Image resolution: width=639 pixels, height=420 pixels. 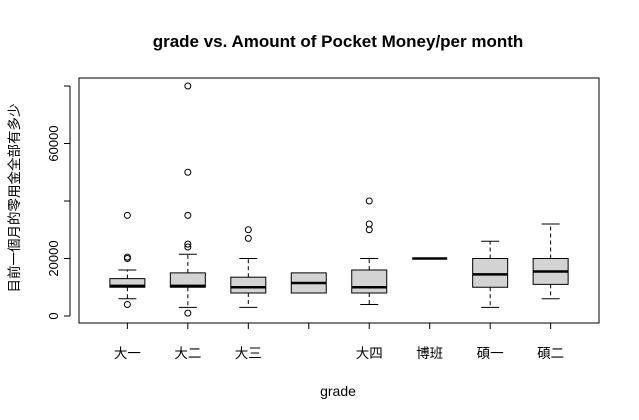 I want to click on y-tick-label: 60000, so click(x=53, y=143).